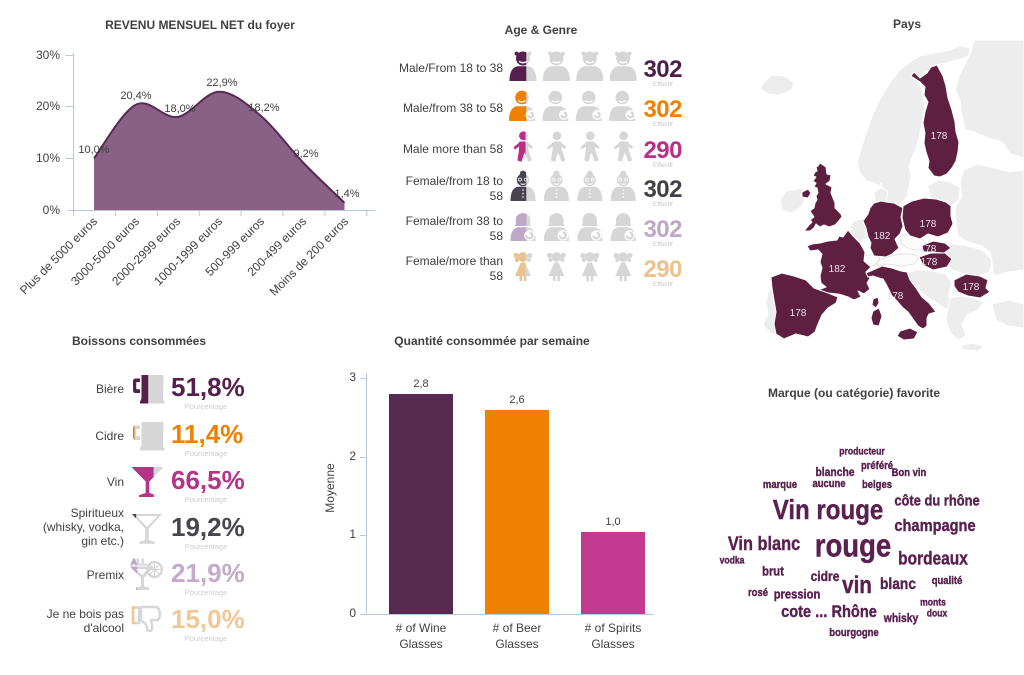 The height and width of the screenshot is (675, 1024). Describe the element at coordinates (330, 488) in the screenshot. I see `svg-text: Moyenne` at that location.